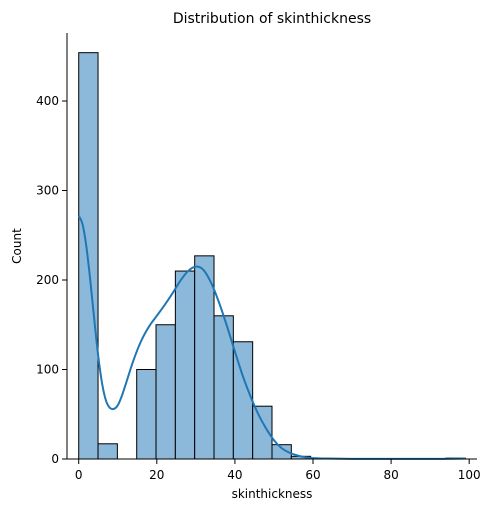 The width and height of the screenshot is (490, 512). What do you see at coordinates (17, 246) in the screenshot?
I see `y-axis-title: Count` at bounding box center [17, 246].